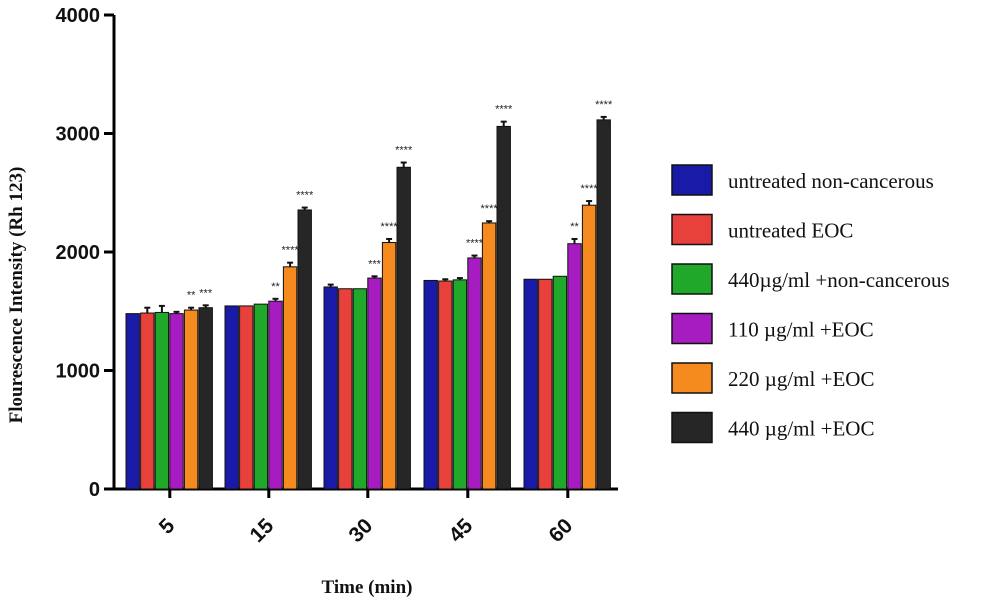 Image resolution: width=1000 pixels, height=605 pixels. What do you see at coordinates (831, 181) in the screenshot?
I see `legend-label: untreated non-cancerous` at bounding box center [831, 181].